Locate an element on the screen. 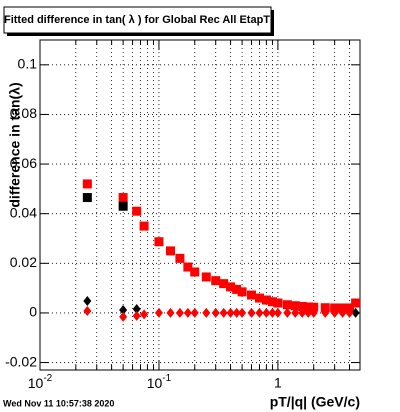 Image resolution: width=400 pixels, height=412 pixels. x-tick-label: 10⁻² is located at coordinates (40, 382).